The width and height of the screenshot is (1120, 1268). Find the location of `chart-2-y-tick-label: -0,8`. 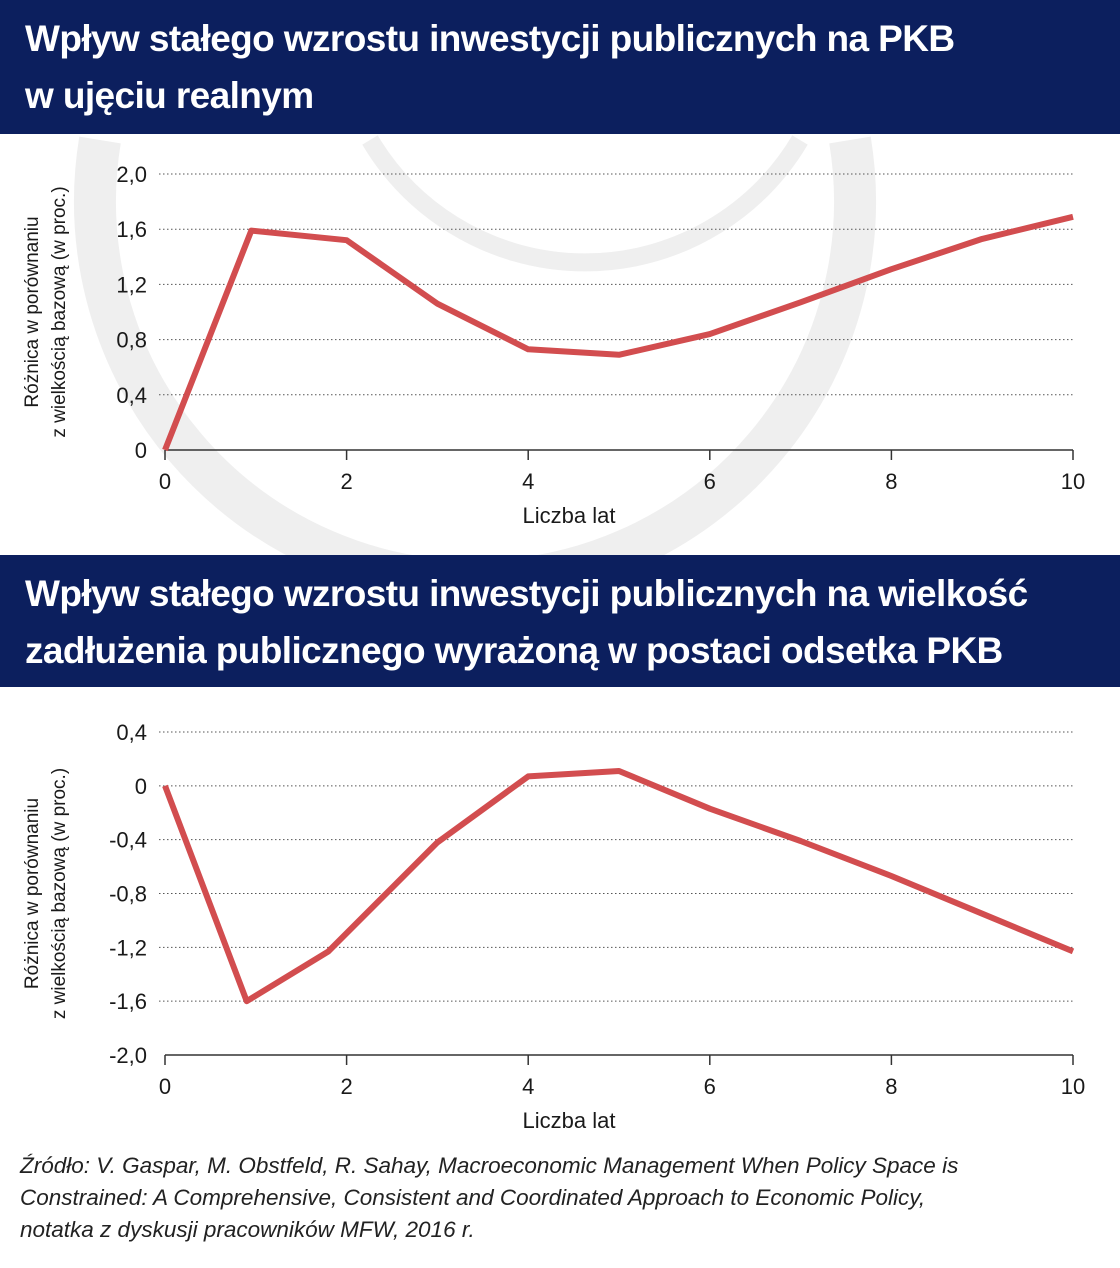

chart-2-y-tick-label: -0,8 is located at coordinates (128, 894).